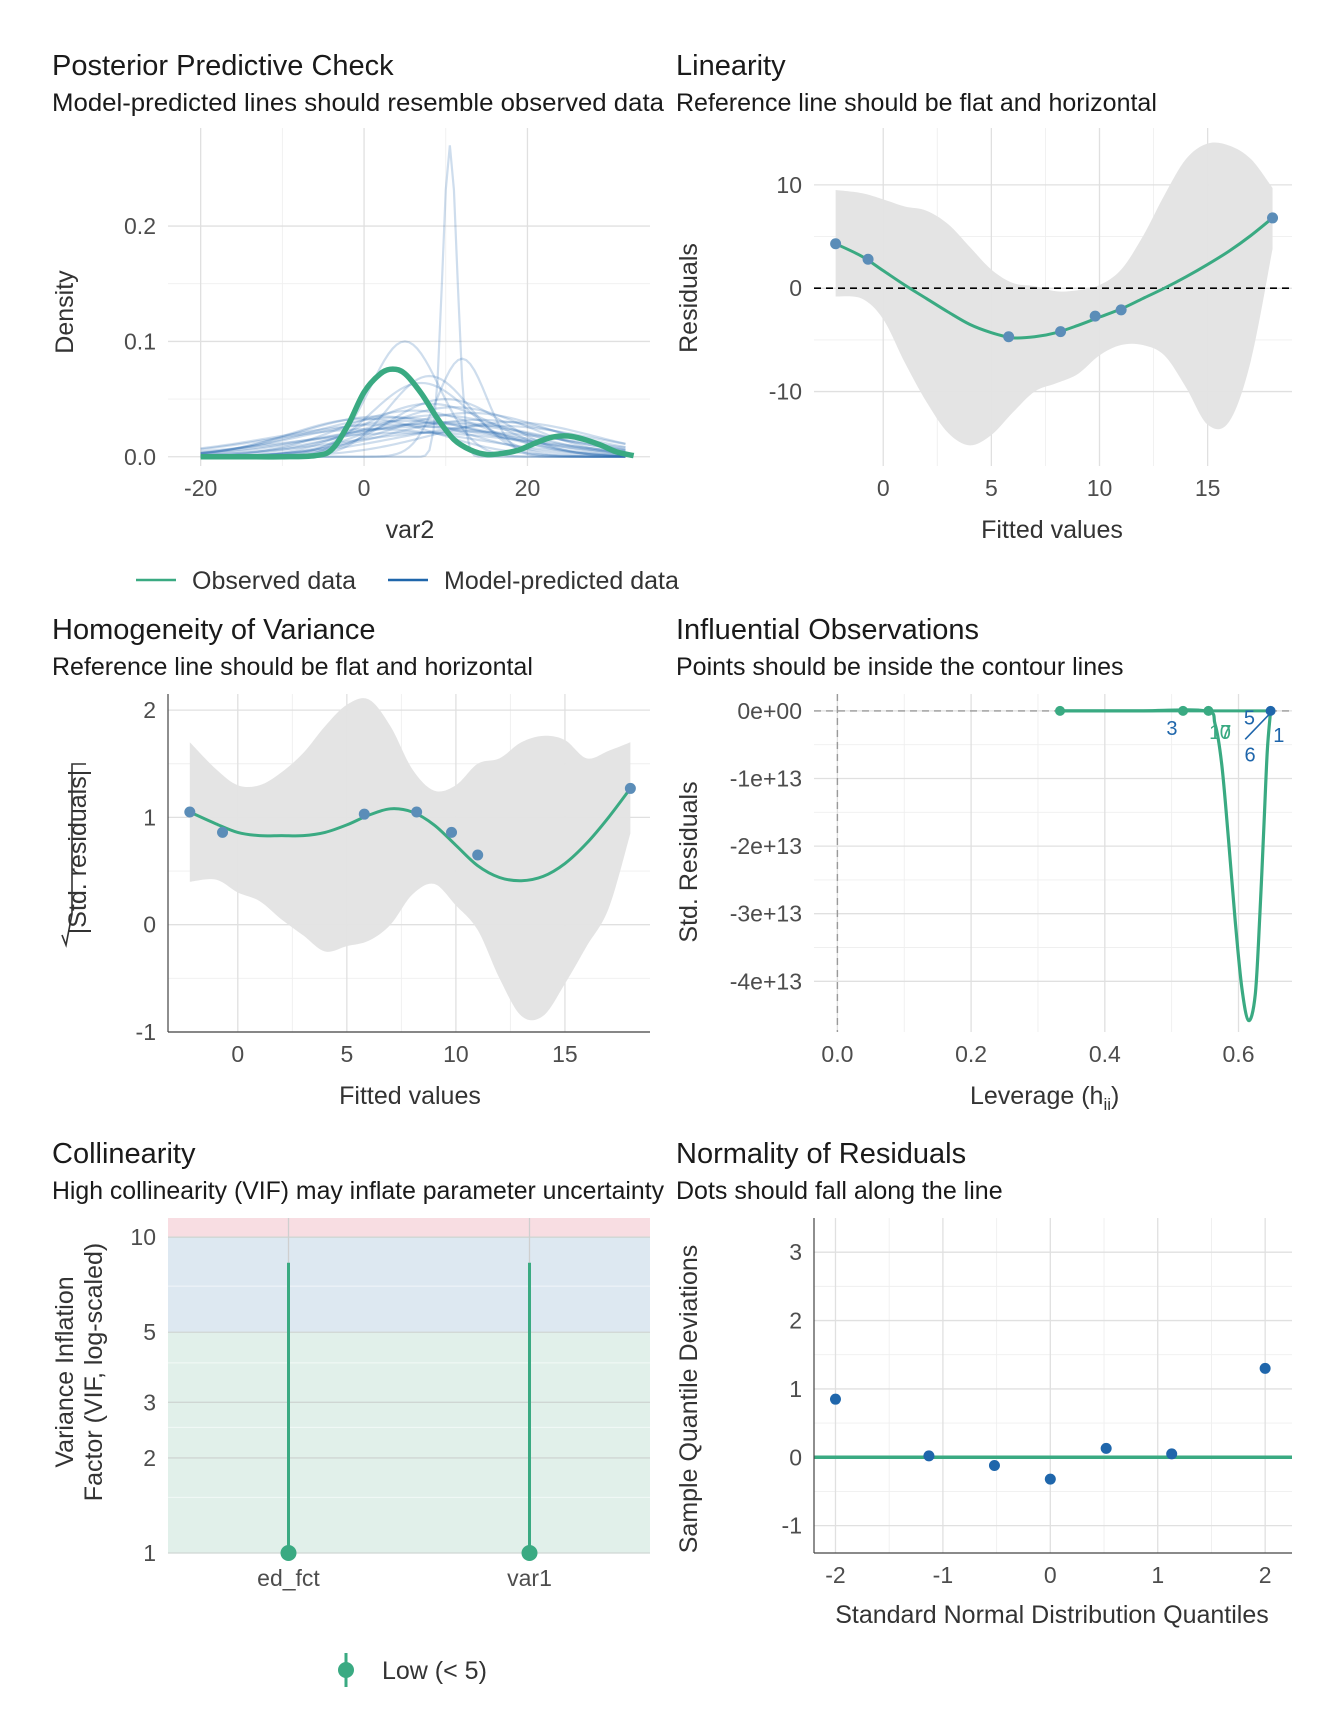  I want to click on collinearity-y-tick-label: 5, so click(149, 1332).